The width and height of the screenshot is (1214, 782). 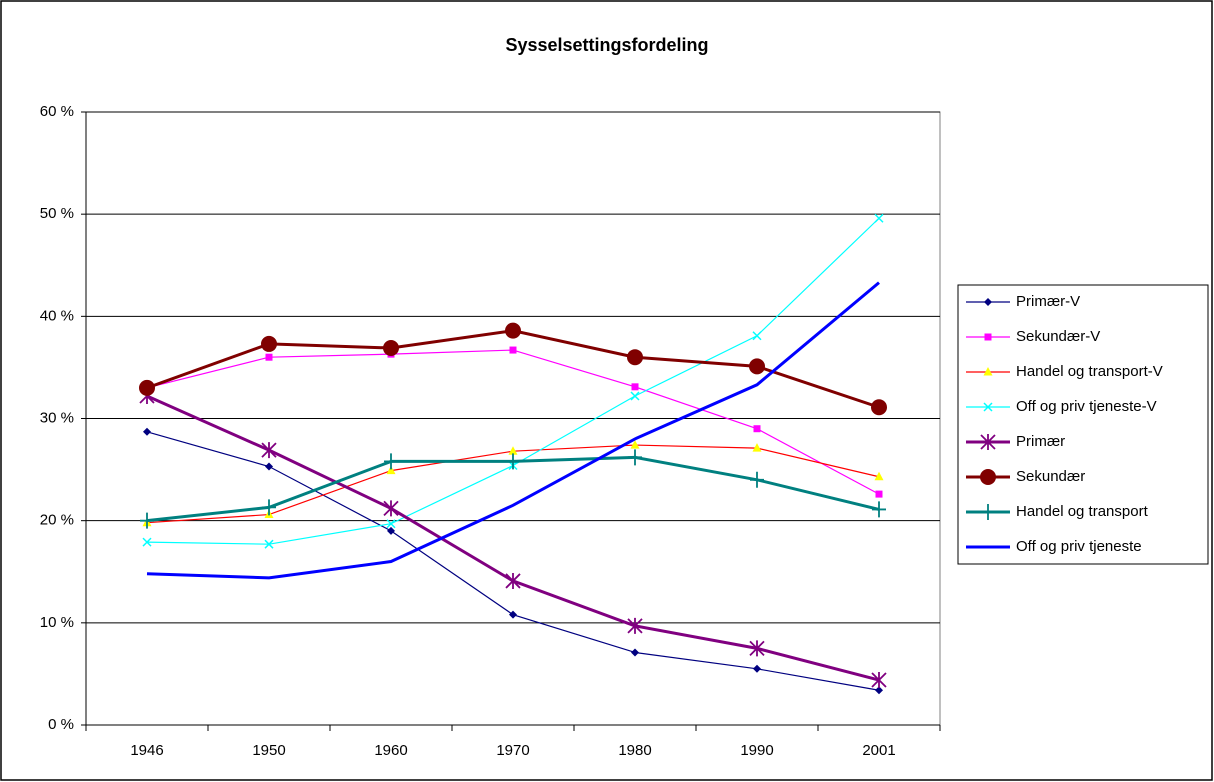 What do you see at coordinates (1015, 441) in the screenshot?
I see `legend-entry: Primær` at bounding box center [1015, 441].